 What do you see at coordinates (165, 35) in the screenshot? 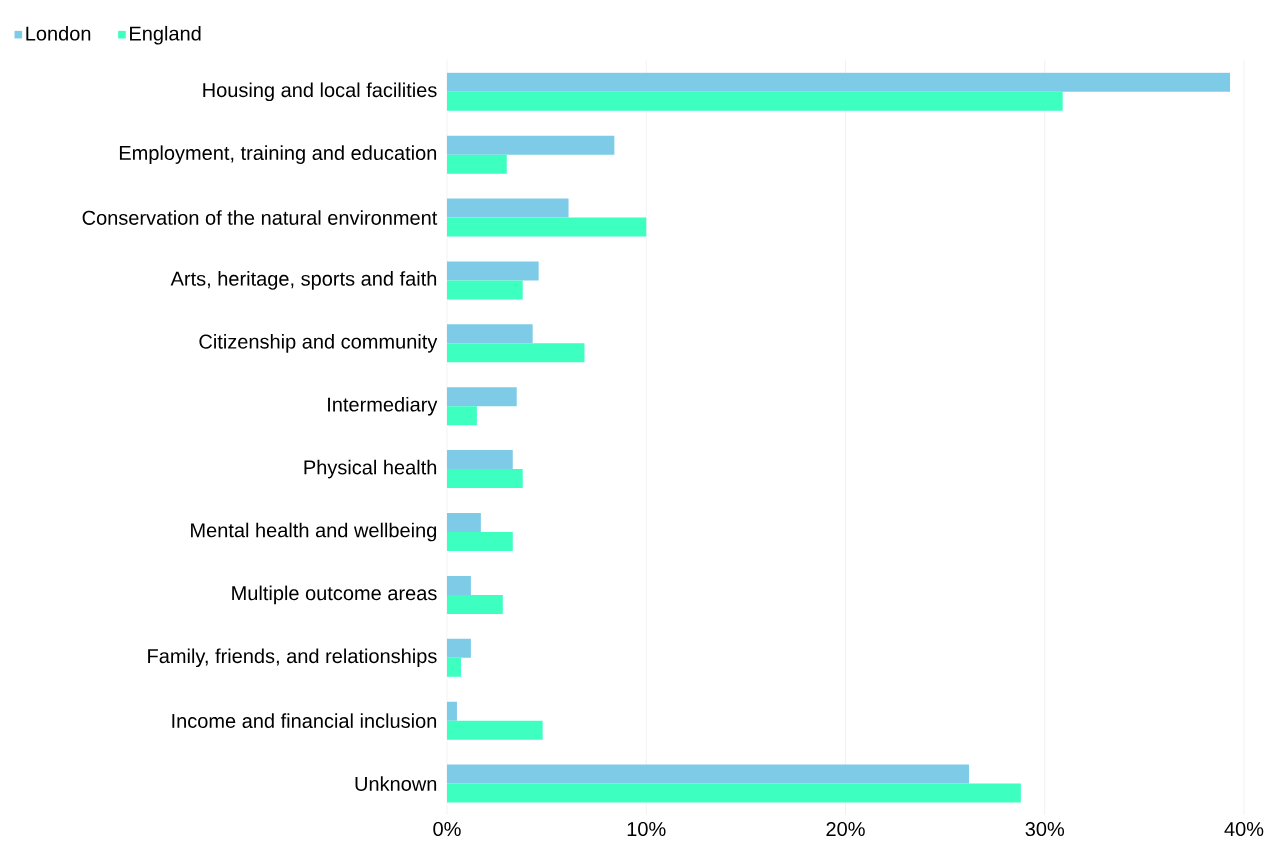
I see `legend-label: England` at bounding box center [165, 35].